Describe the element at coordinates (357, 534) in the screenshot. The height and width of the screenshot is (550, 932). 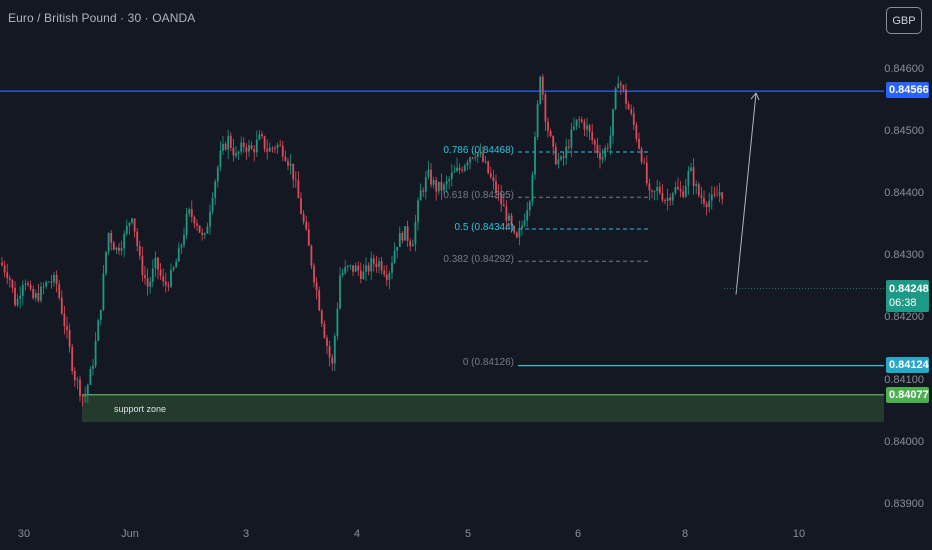
I see `x-tick-label: 4` at that location.